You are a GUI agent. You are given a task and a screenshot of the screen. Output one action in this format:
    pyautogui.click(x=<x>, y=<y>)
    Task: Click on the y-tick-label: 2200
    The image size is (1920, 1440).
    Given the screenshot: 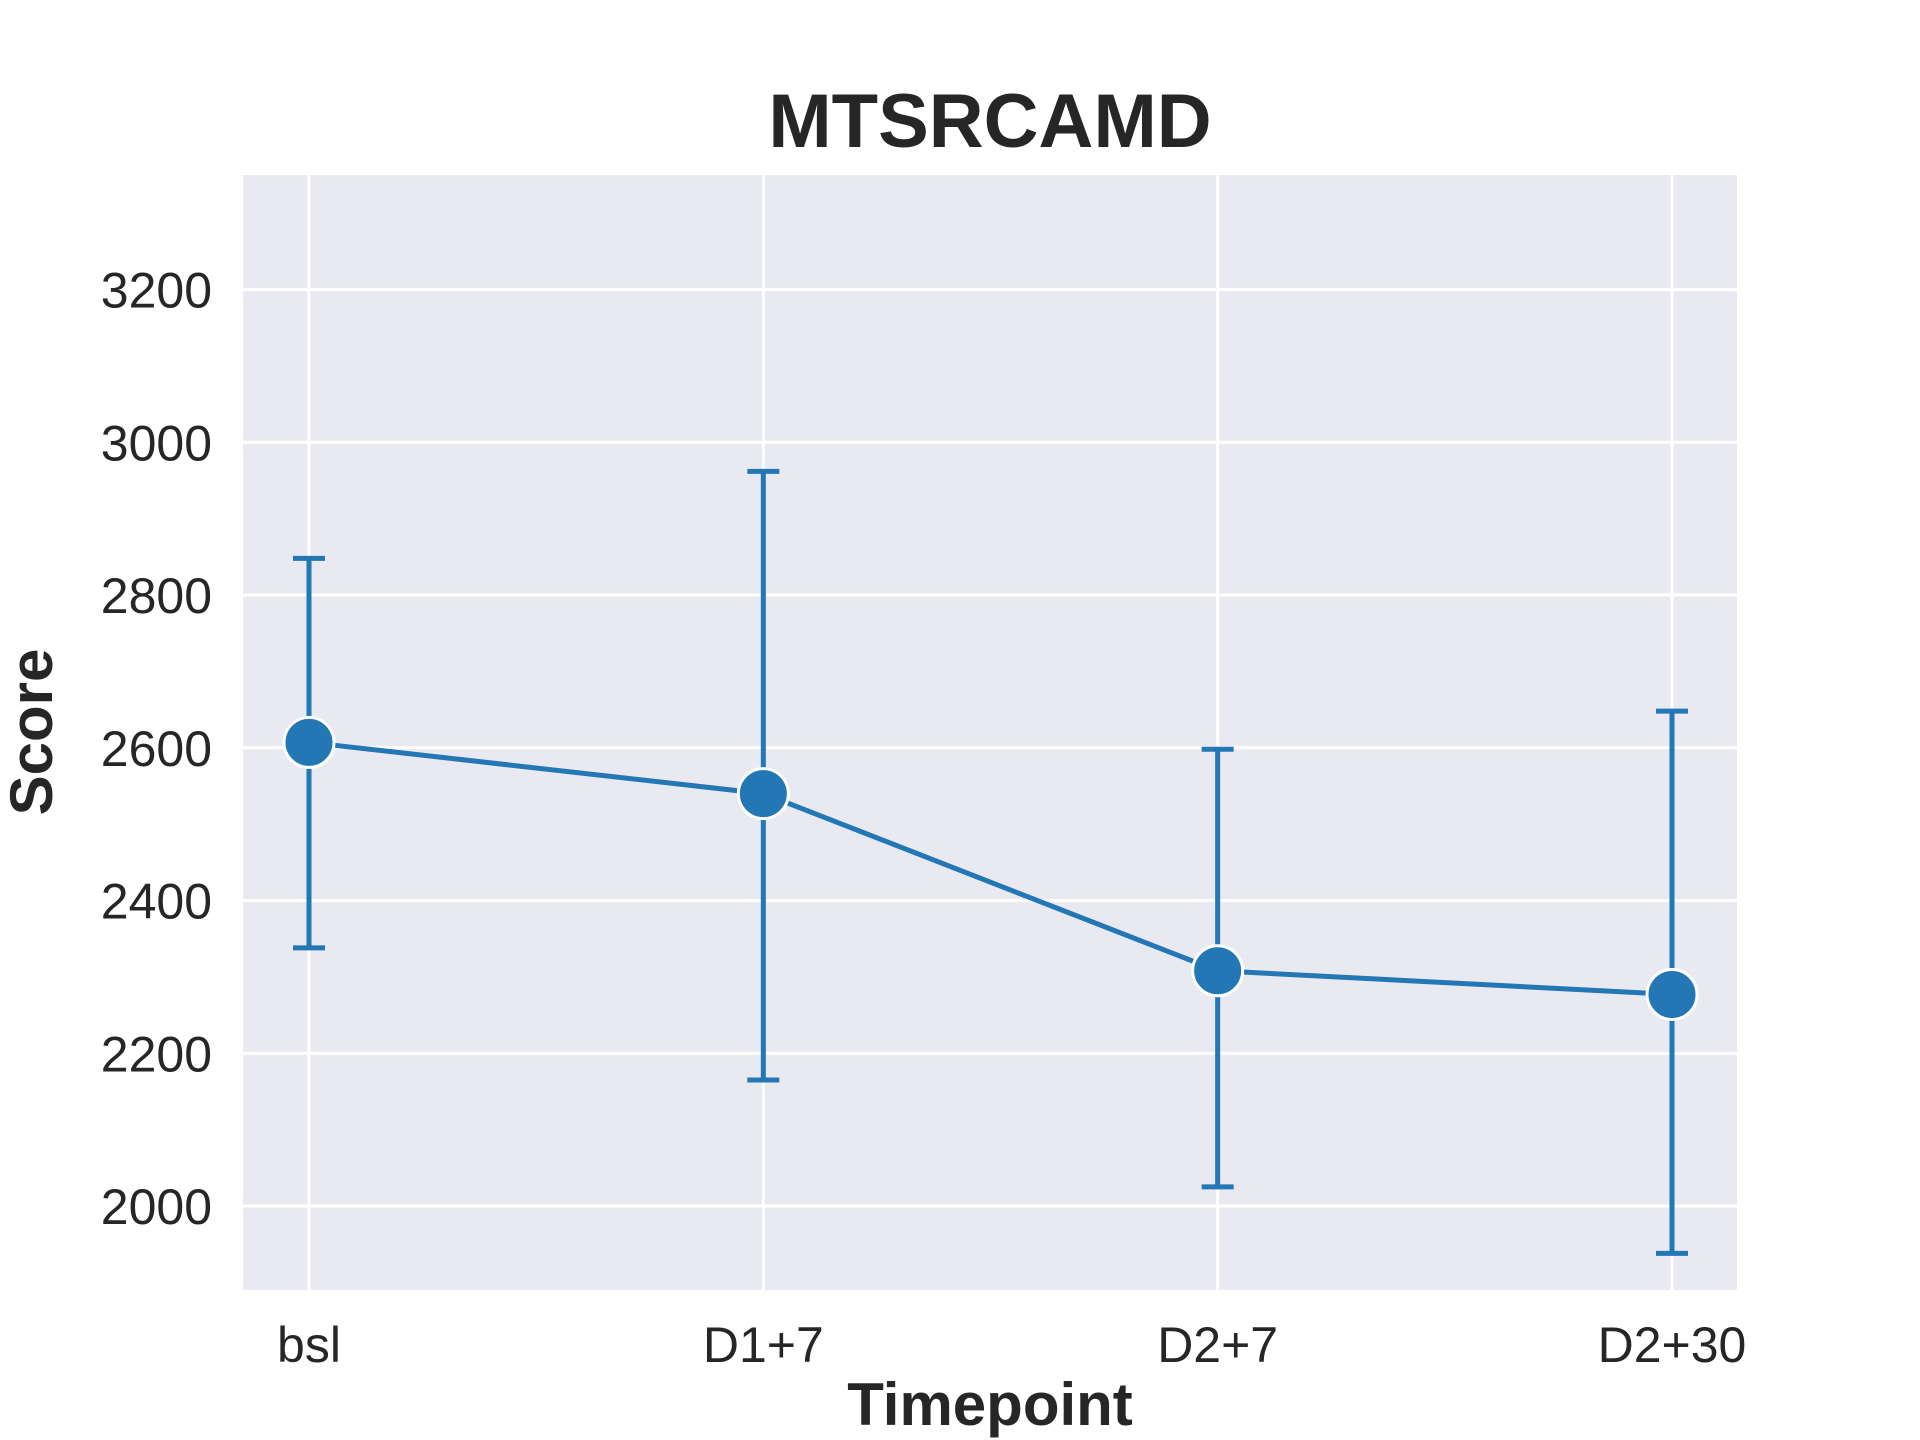 What is the action you would take?
    pyautogui.click(x=156, y=1054)
    